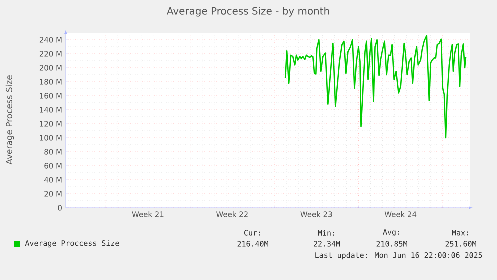 The height and width of the screenshot is (280, 497). What do you see at coordinates (10, 120) in the screenshot?
I see `y-axis-title: Average Process Size` at bounding box center [10, 120].